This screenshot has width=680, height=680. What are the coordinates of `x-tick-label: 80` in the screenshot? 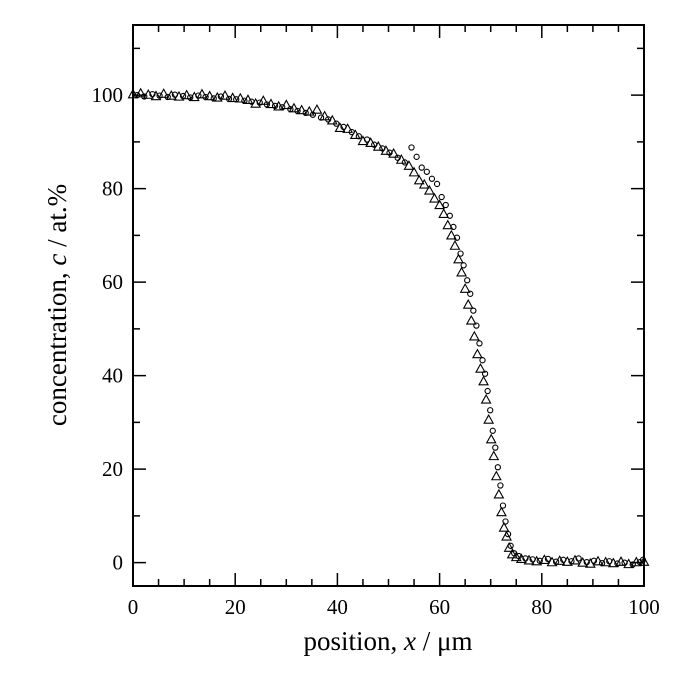 It's located at (541, 607).